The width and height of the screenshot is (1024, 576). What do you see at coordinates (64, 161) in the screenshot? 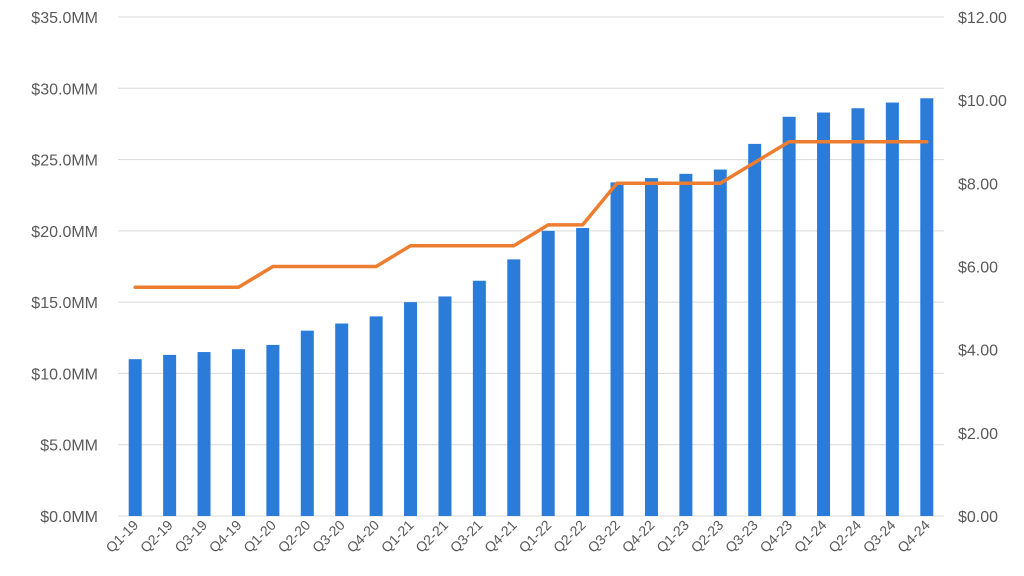
I see `y-left-tick-label: $25.0MM` at bounding box center [64, 161].